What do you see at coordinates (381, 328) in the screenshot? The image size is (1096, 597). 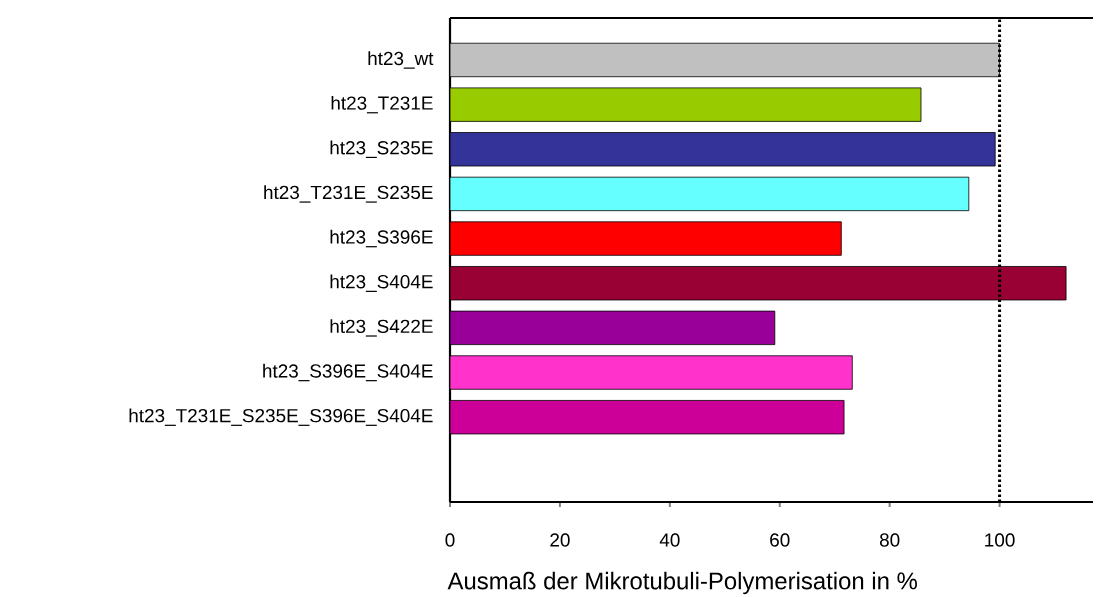 I see `y-tick-label: ht23_S422E` at bounding box center [381, 328].